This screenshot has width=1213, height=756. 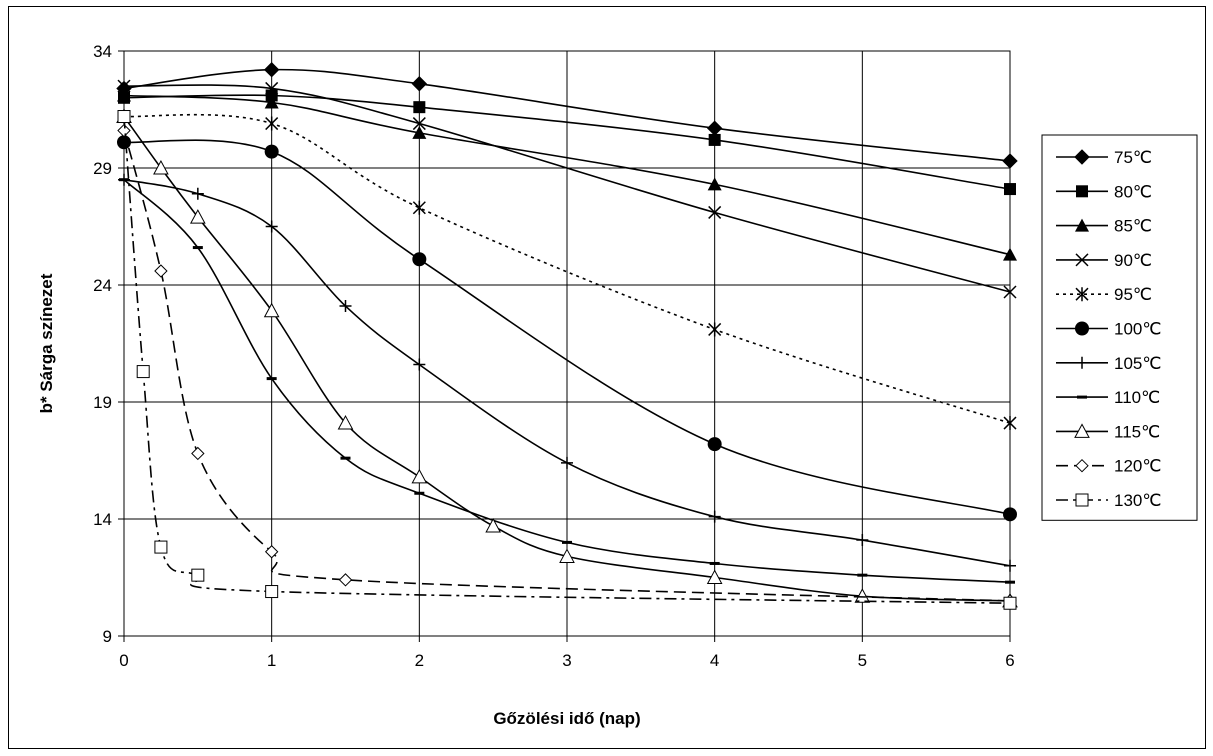 What do you see at coordinates (1108, 363) in the screenshot?
I see `legend-item: 105℃` at bounding box center [1108, 363].